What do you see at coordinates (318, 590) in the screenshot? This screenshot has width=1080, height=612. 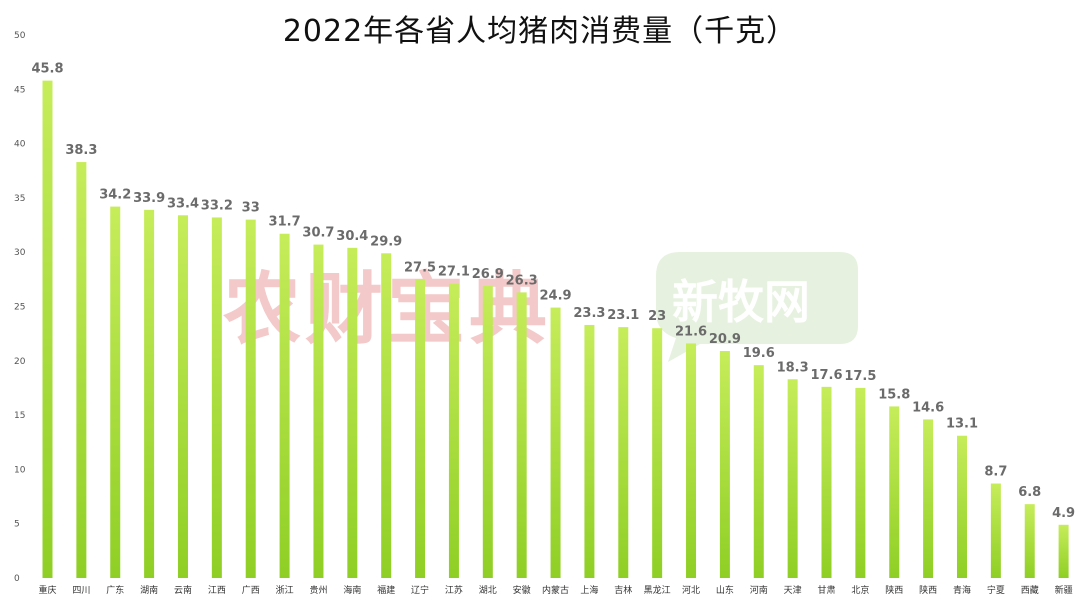 I see `x-tick-label: 贵州` at bounding box center [318, 590].